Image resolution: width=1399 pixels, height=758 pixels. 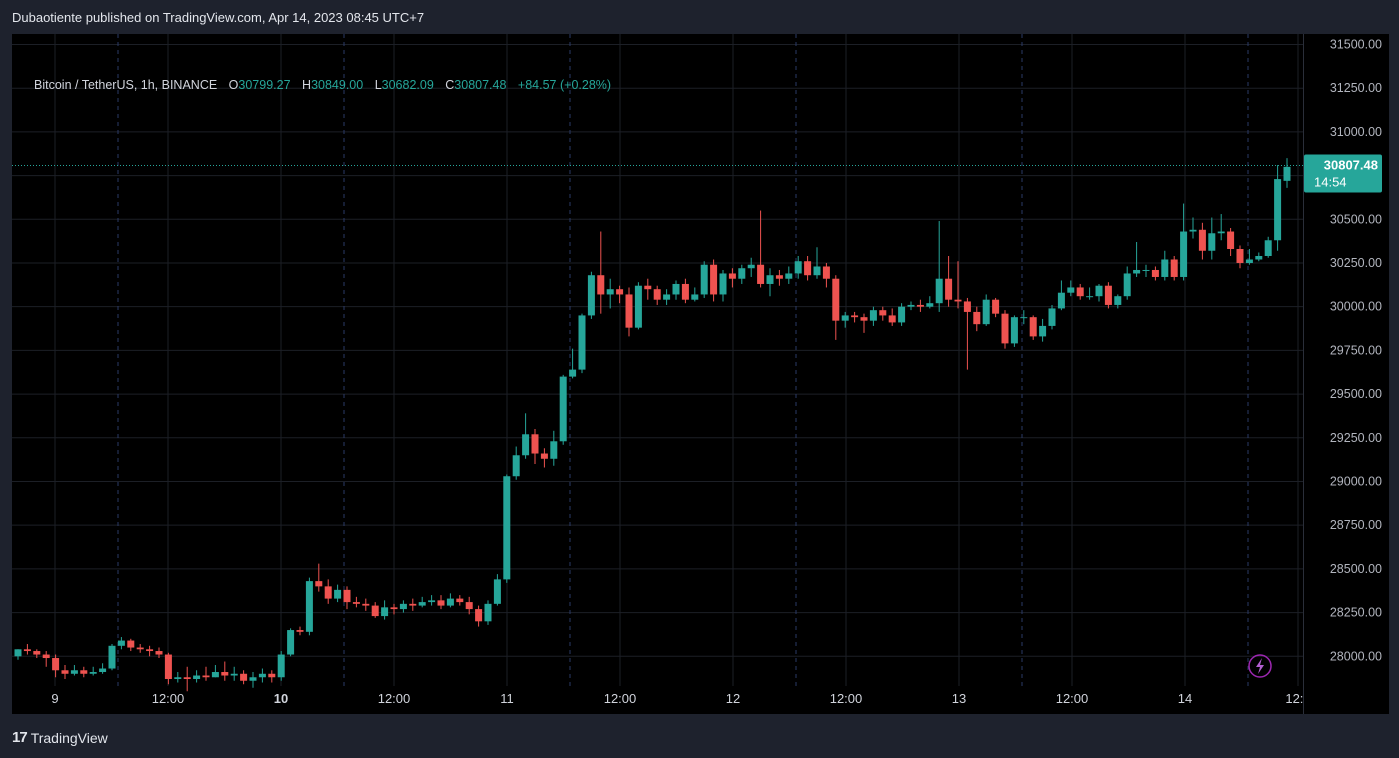 I want to click on brand-name: TradingView, so click(x=69, y=737).